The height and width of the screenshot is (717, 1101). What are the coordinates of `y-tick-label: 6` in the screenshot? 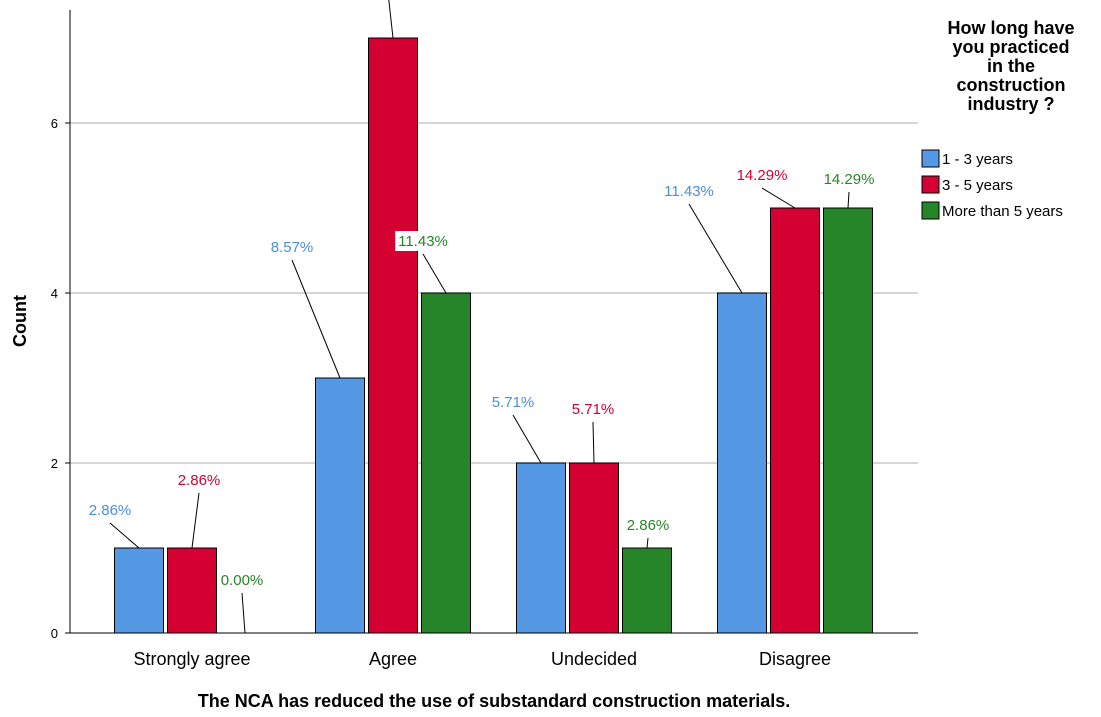 It's located at (54, 123).